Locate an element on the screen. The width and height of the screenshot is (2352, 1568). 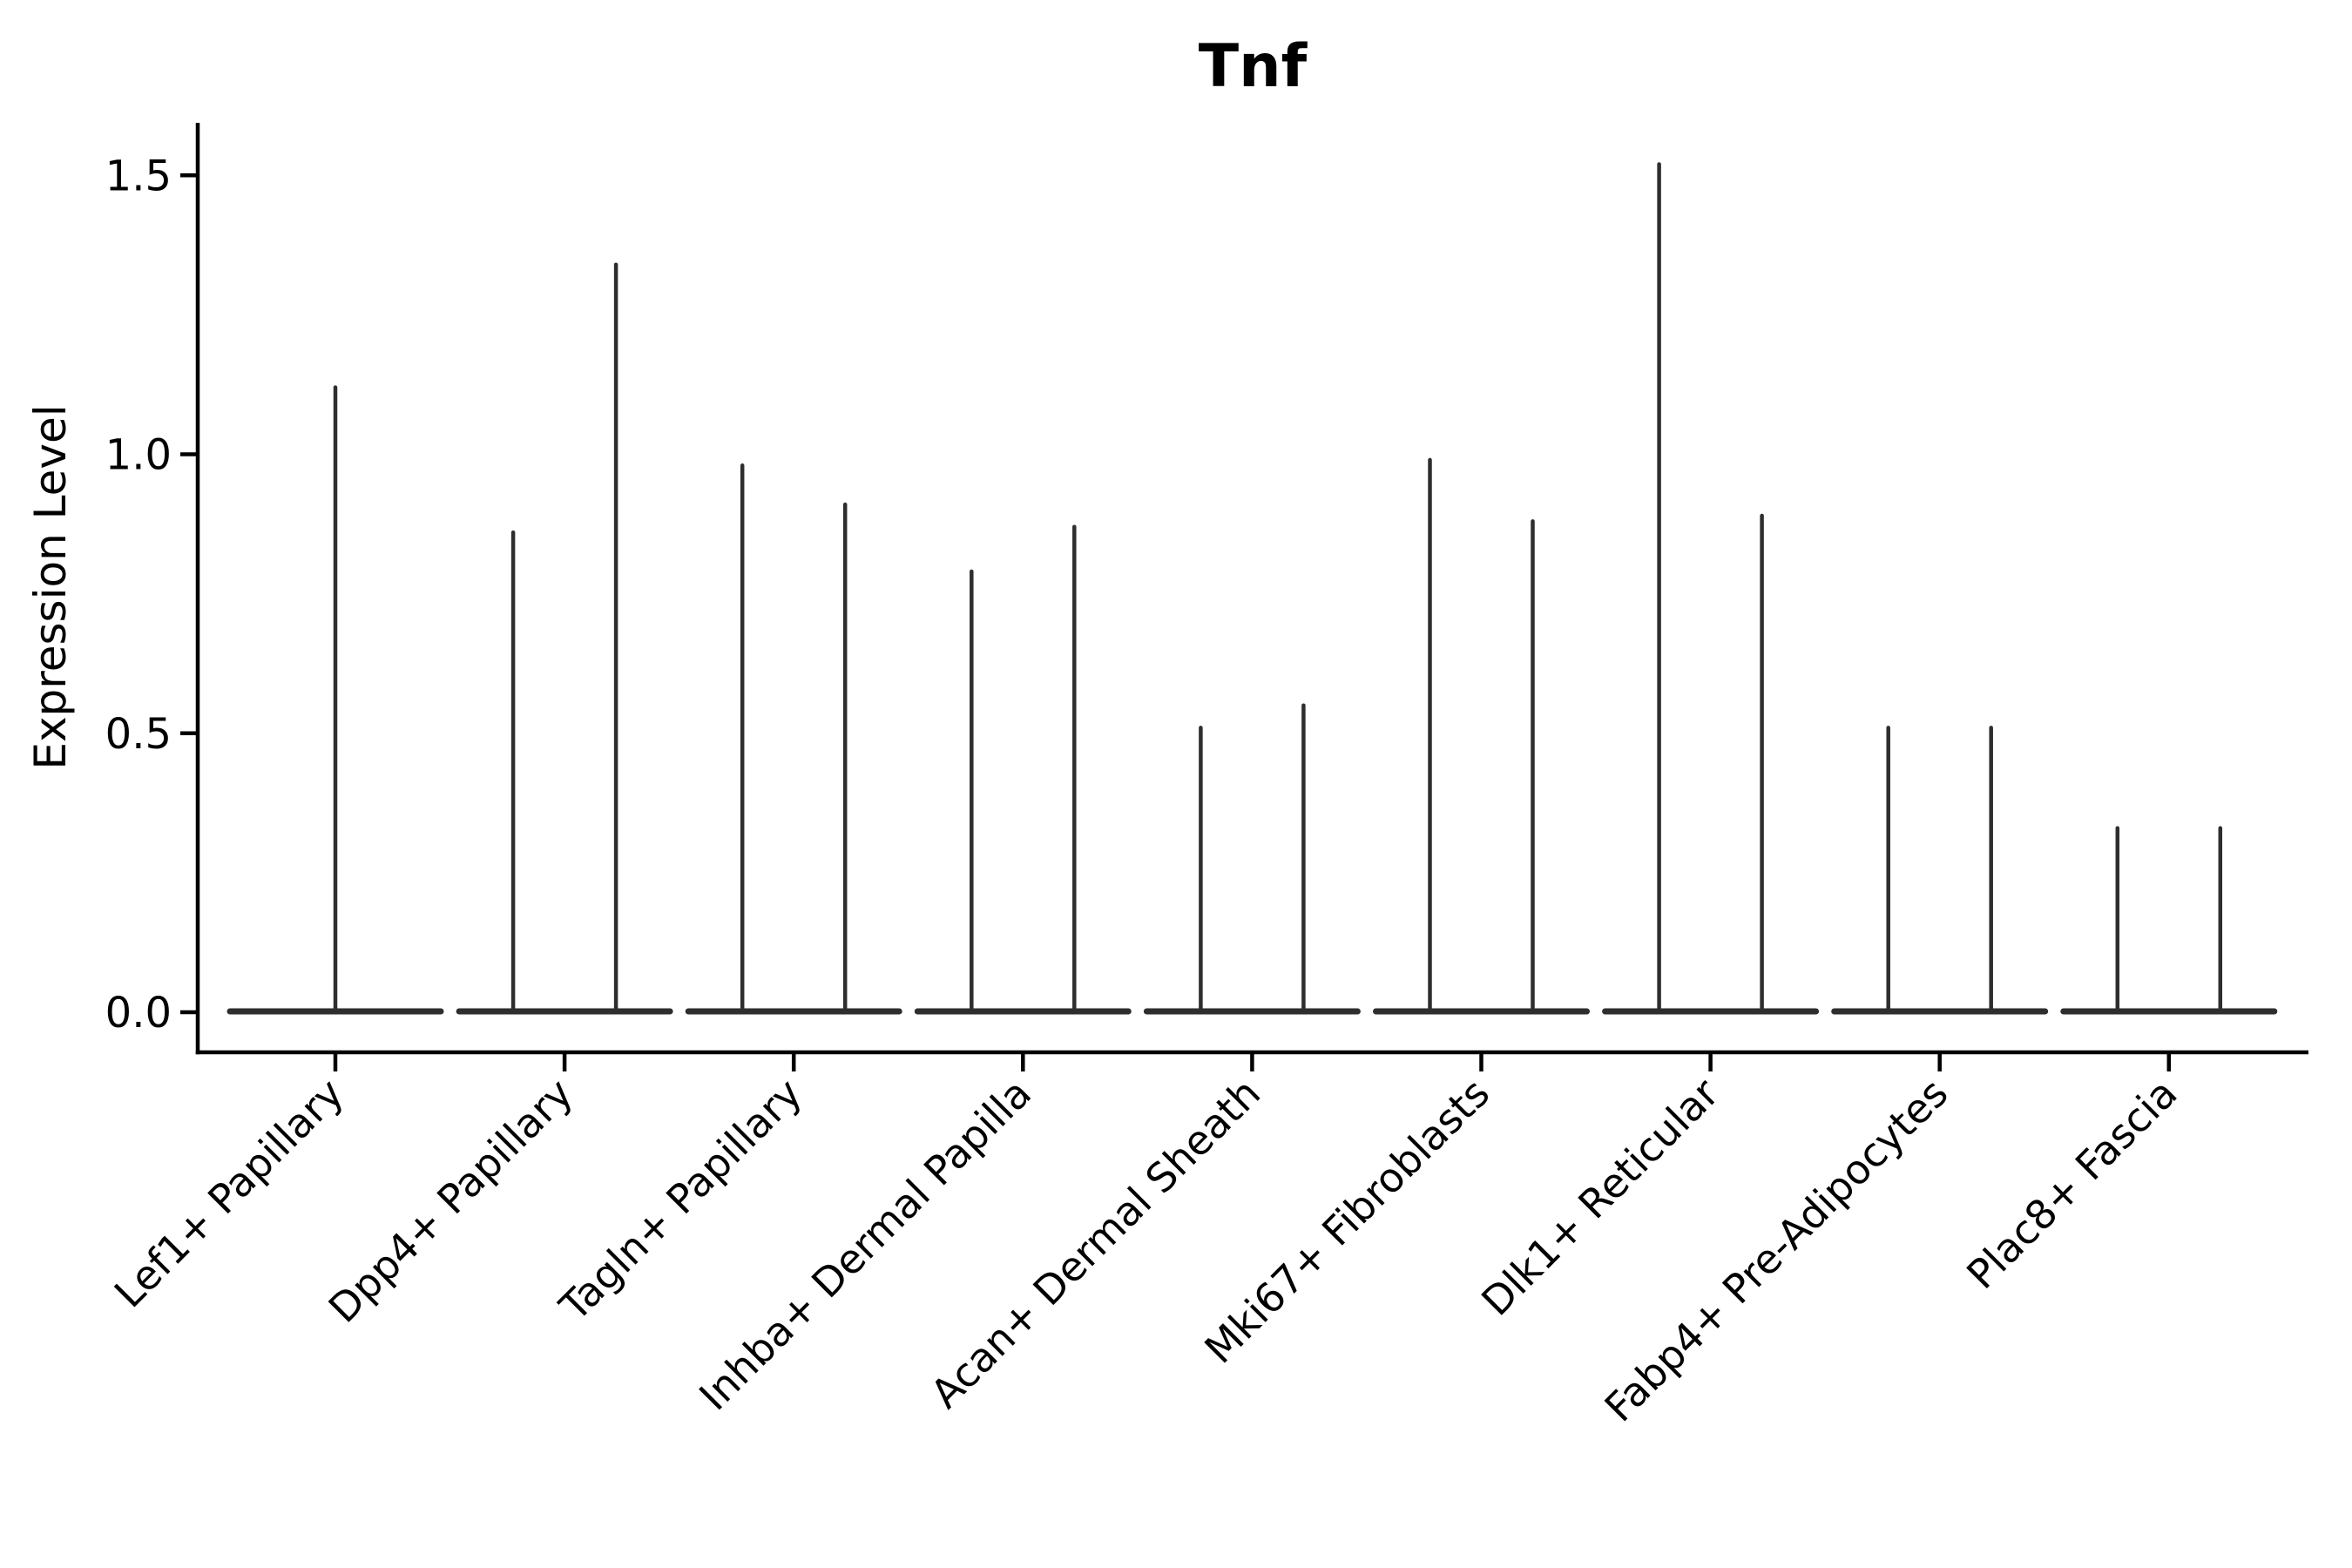
x-tick-label: Dpp4+ Papillary is located at coordinates (451, 1201).